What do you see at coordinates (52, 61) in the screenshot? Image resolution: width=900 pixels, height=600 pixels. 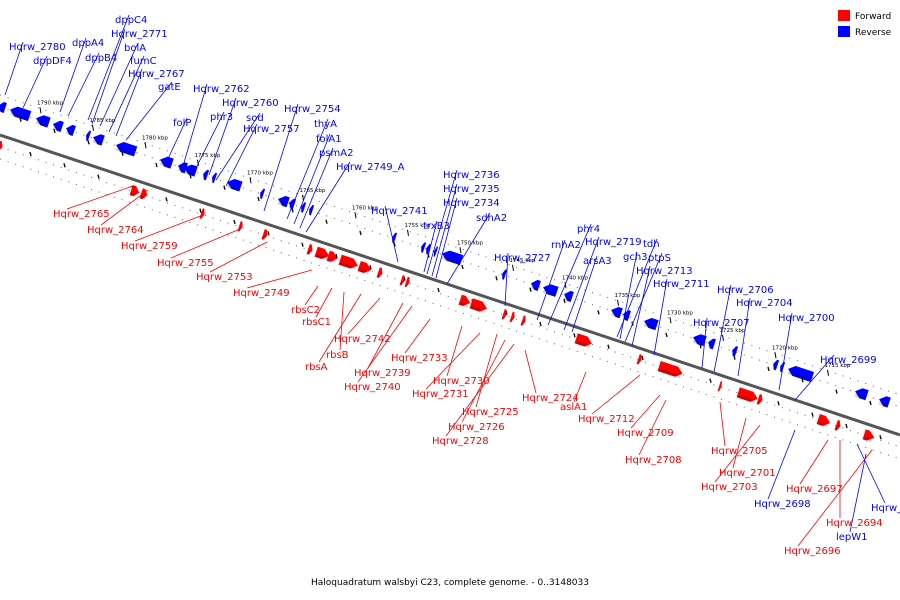 I see `gene-label: dppDF4` at bounding box center [52, 61].